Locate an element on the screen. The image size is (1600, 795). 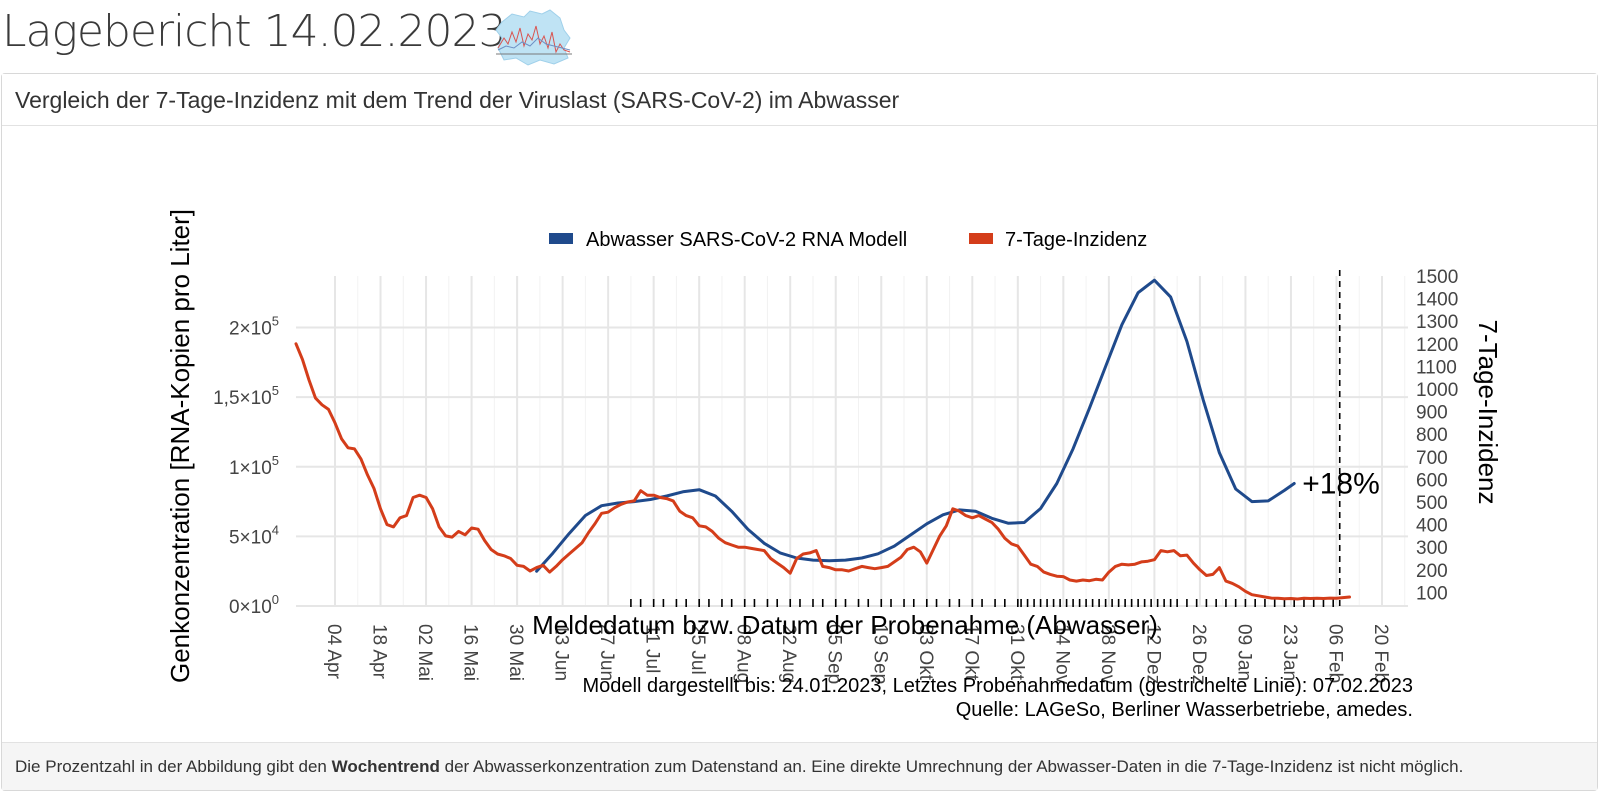
x-tick-label: 31 Okt is located at coordinates (1016, 652).